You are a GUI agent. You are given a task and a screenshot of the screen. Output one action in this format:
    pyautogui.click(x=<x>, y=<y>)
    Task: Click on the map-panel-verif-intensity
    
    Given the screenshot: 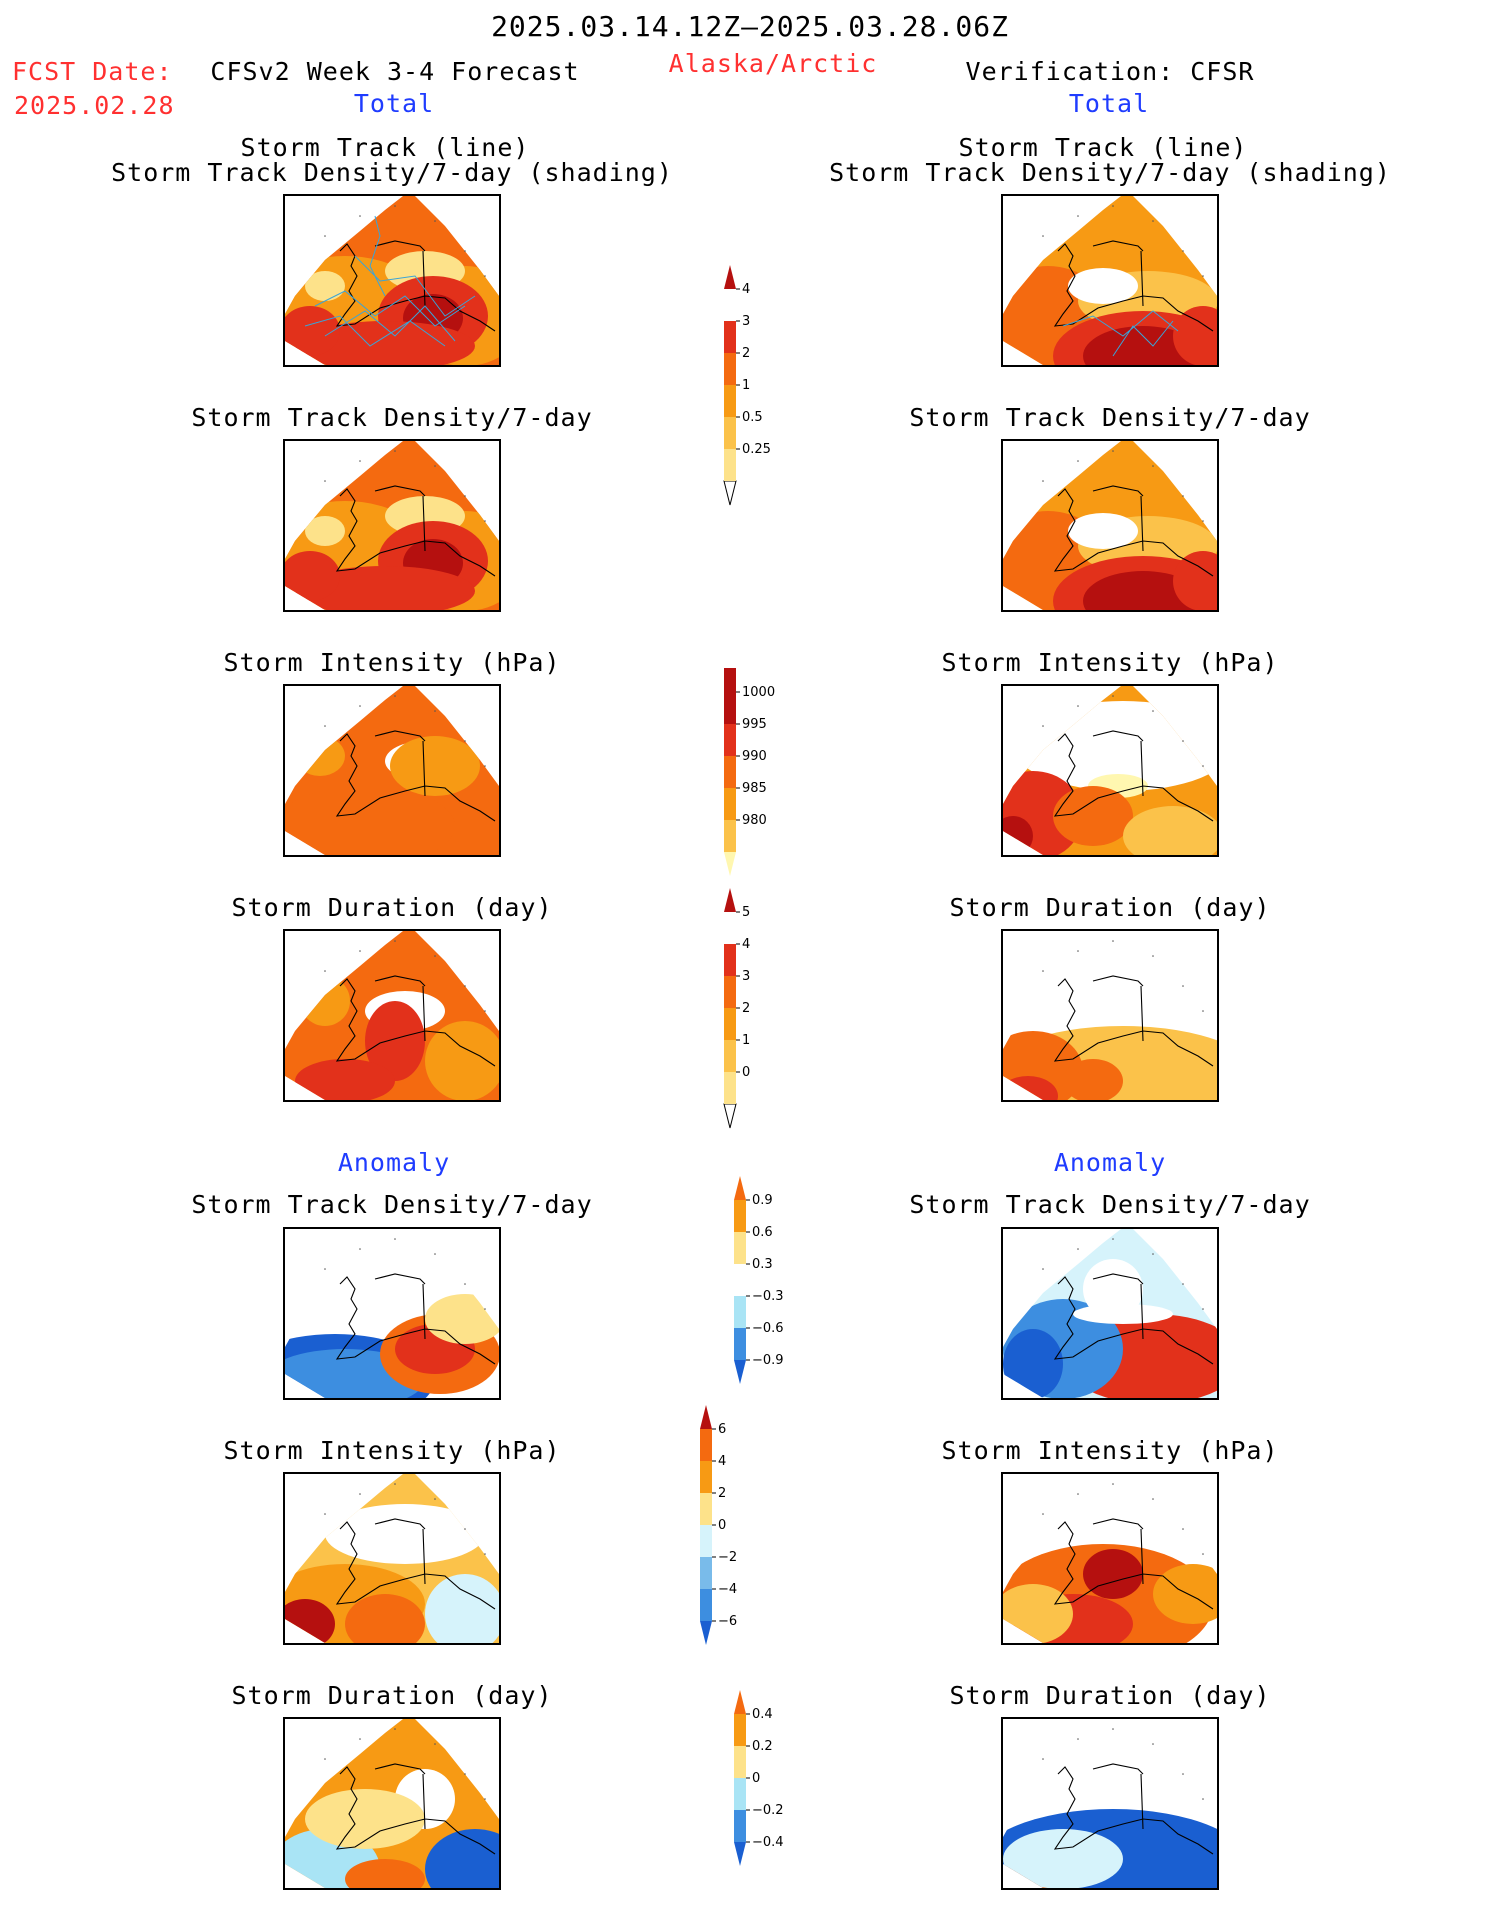 What is the action you would take?
    pyautogui.click(x=1110, y=770)
    